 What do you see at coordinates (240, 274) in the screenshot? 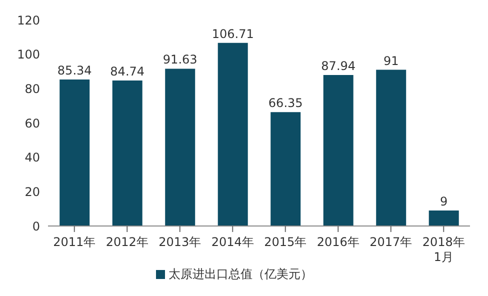
I see `legend-label: 太原进出口总值（亿美元）` at bounding box center [240, 274].